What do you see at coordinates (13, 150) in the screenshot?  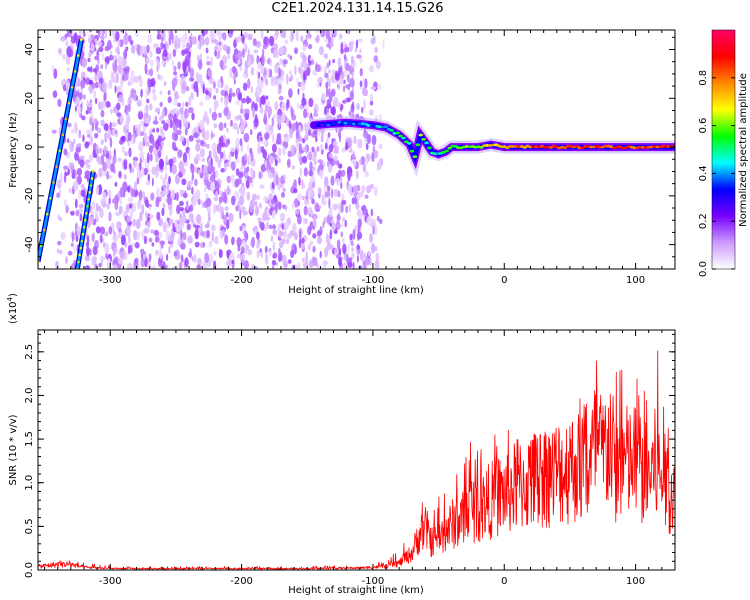 I see `spectrogram-y-axis-label: Frequency (Hz)` at bounding box center [13, 150].